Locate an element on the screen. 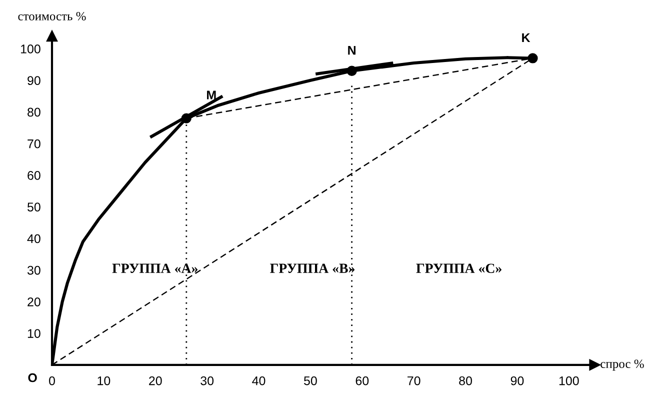 The width and height of the screenshot is (650, 401). annotation: ГРУППА «A» is located at coordinates (155, 269).